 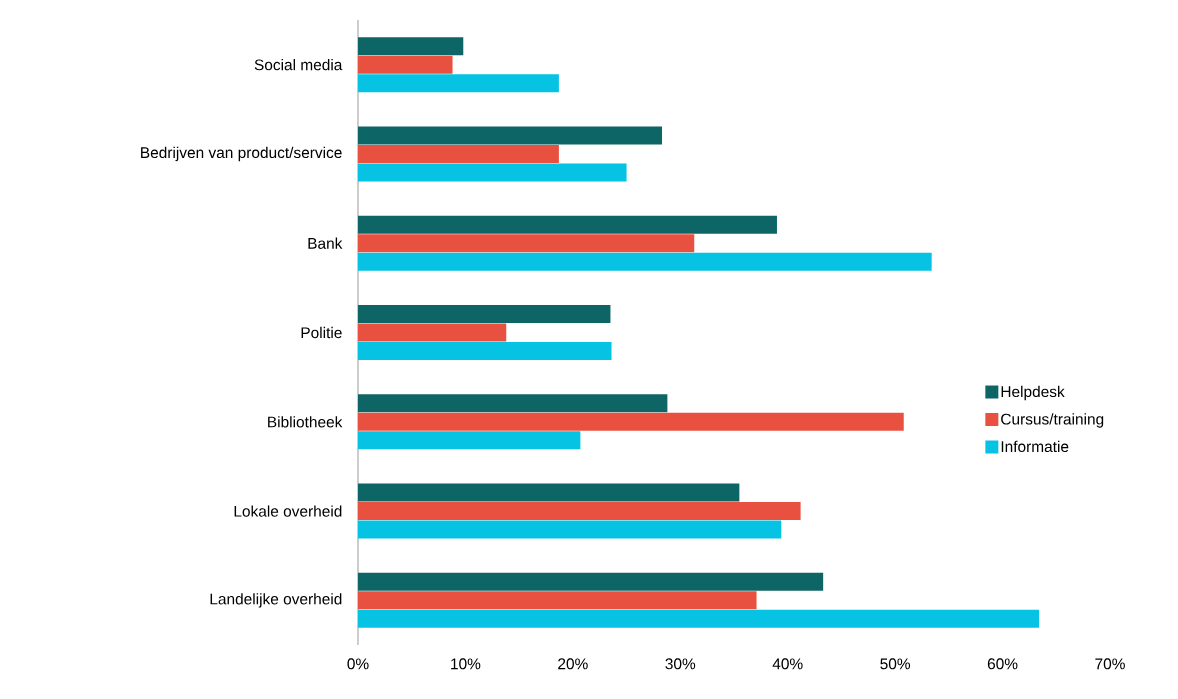 What do you see at coordinates (288, 511) in the screenshot?
I see `y-tick-label: Lokale overheid` at bounding box center [288, 511].